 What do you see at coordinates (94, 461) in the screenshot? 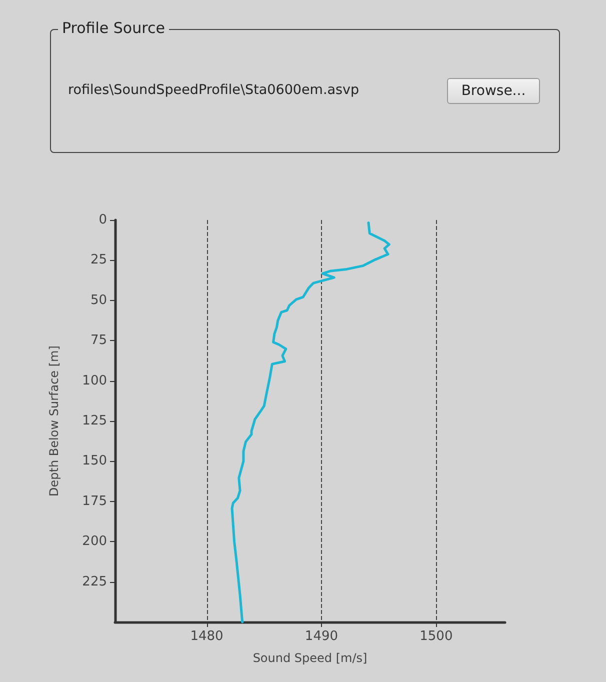
I see `y-tick-label: 150` at bounding box center [94, 461].